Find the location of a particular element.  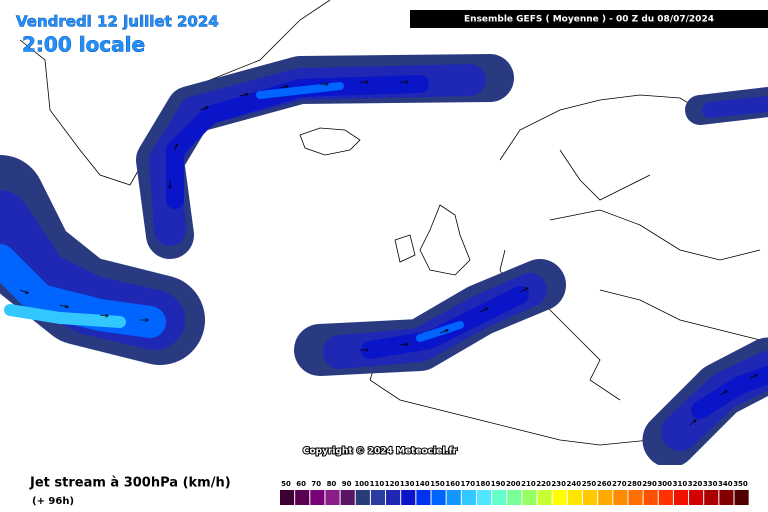

parameter: Jet stream à 300hPa (km/h) is located at coordinates (130, 483).